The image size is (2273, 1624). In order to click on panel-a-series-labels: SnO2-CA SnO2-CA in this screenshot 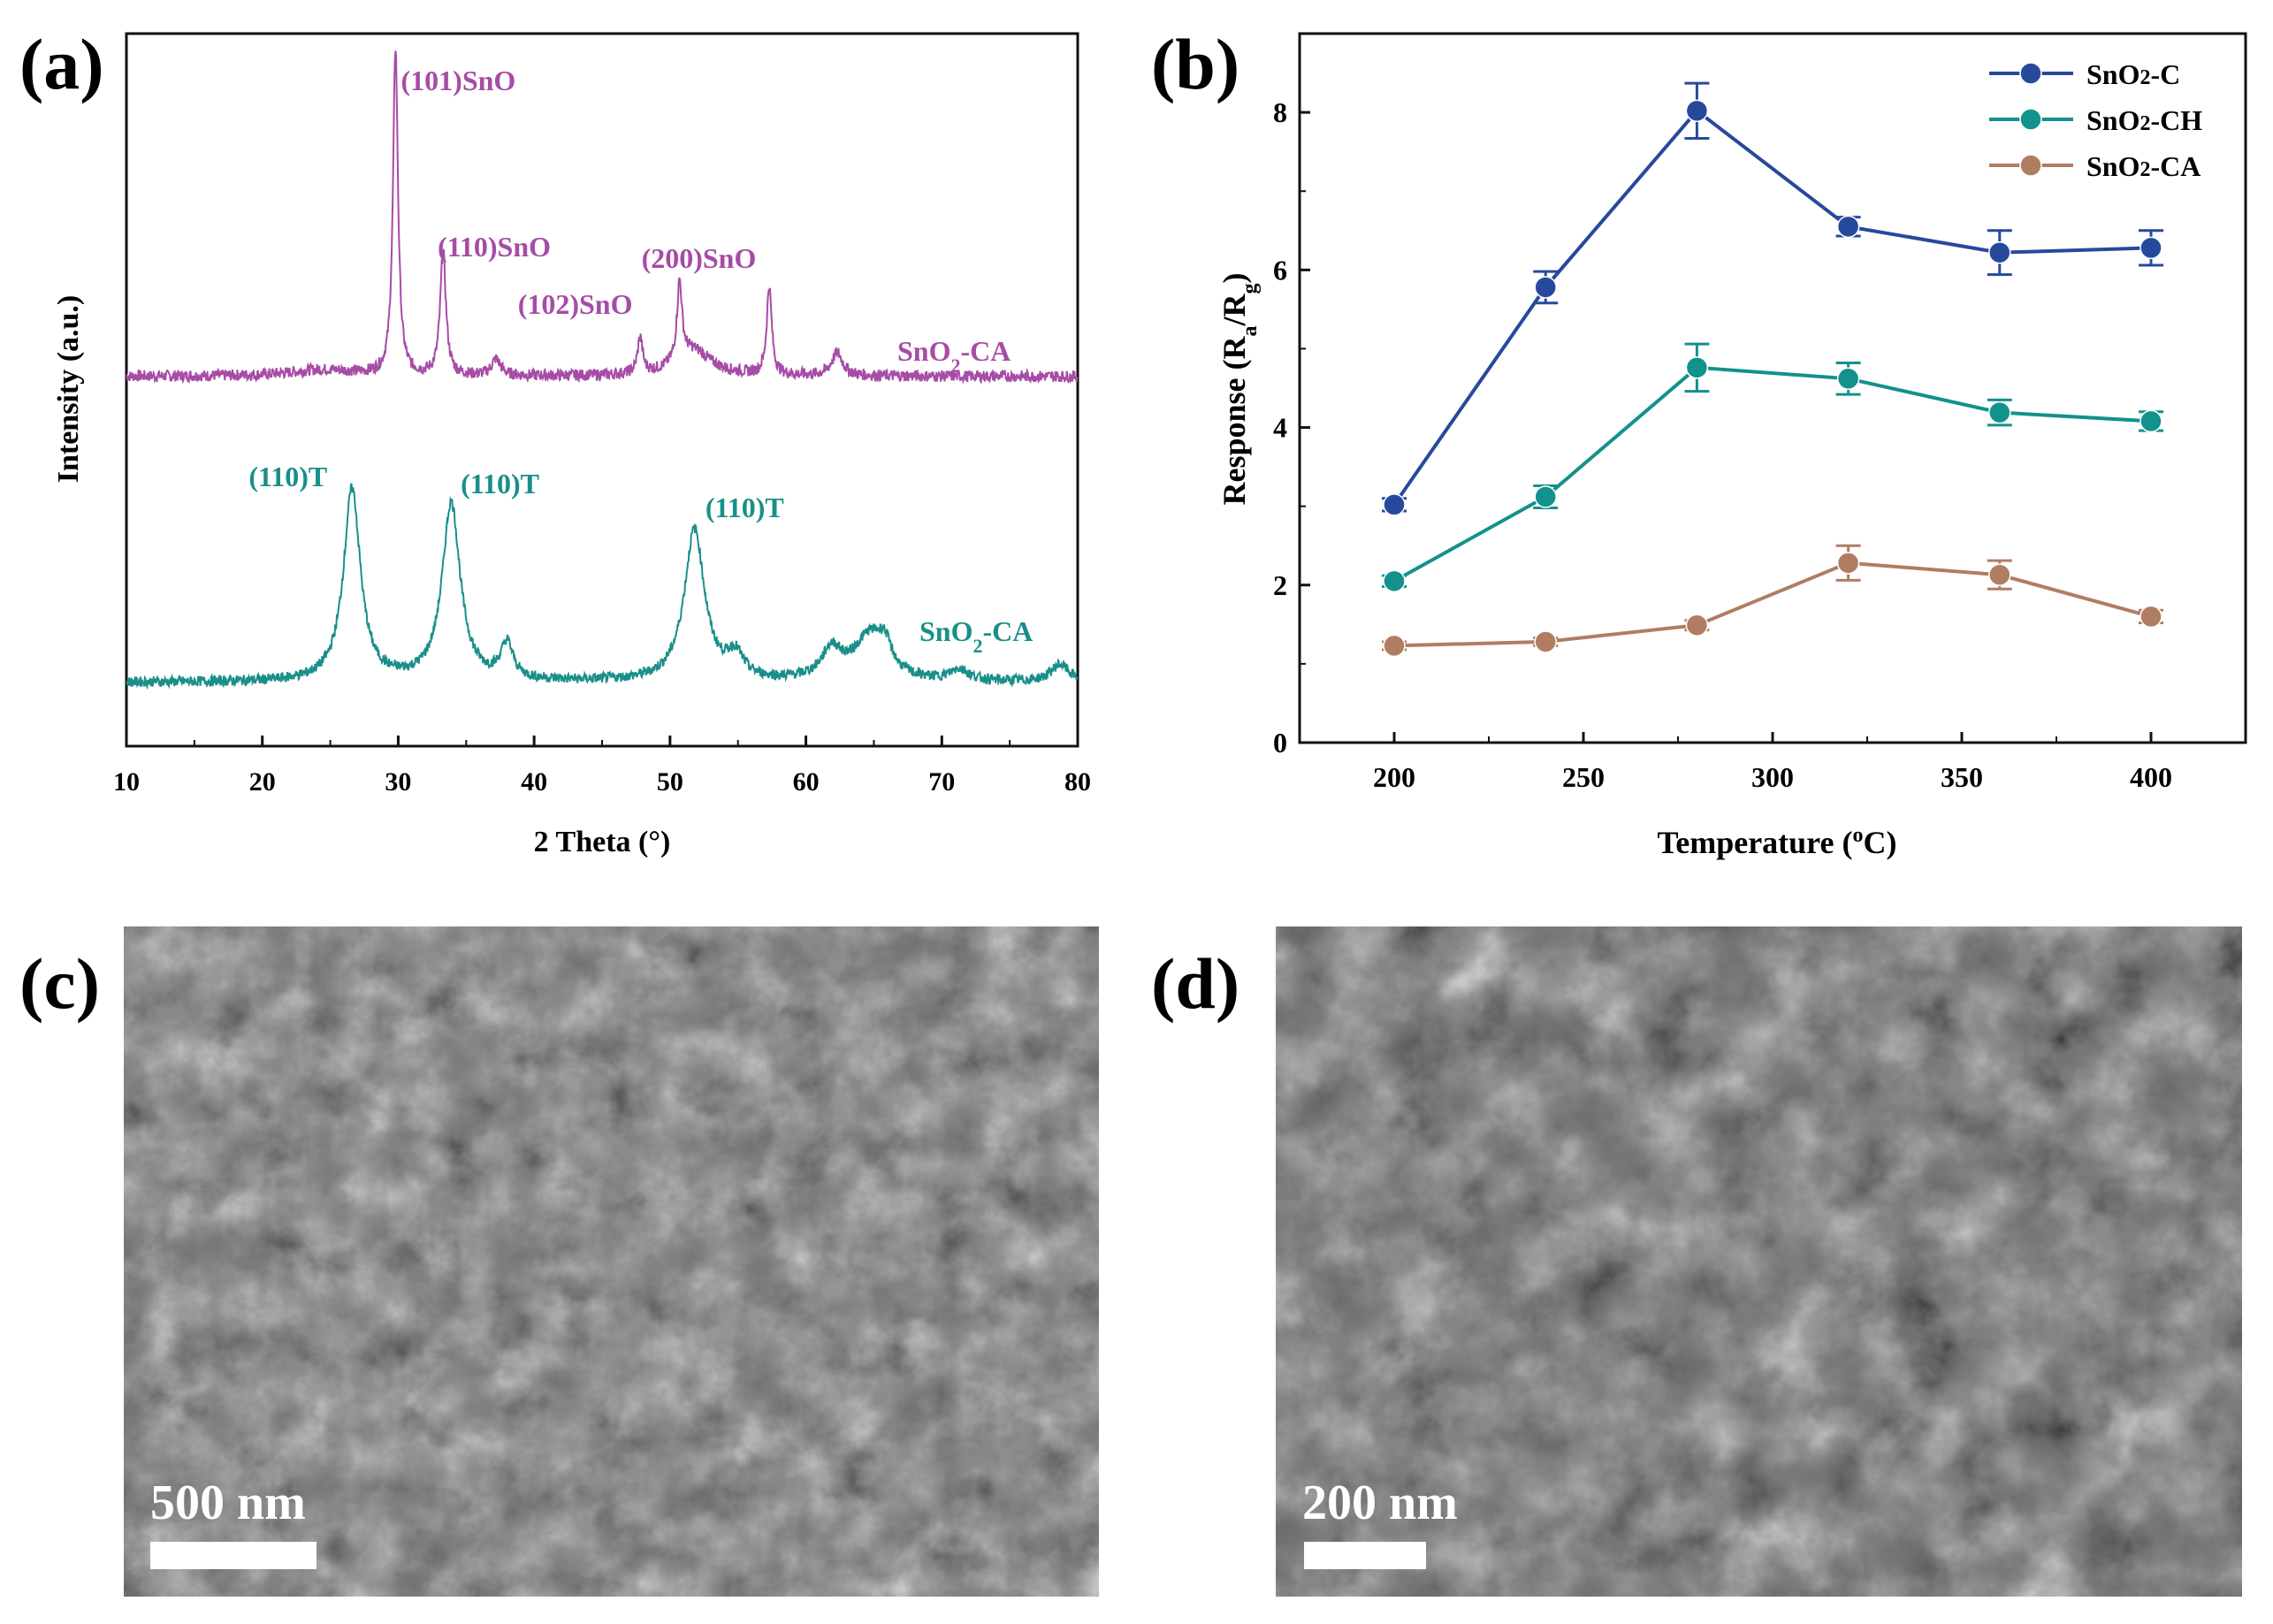, I will do `click(965, 496)`.